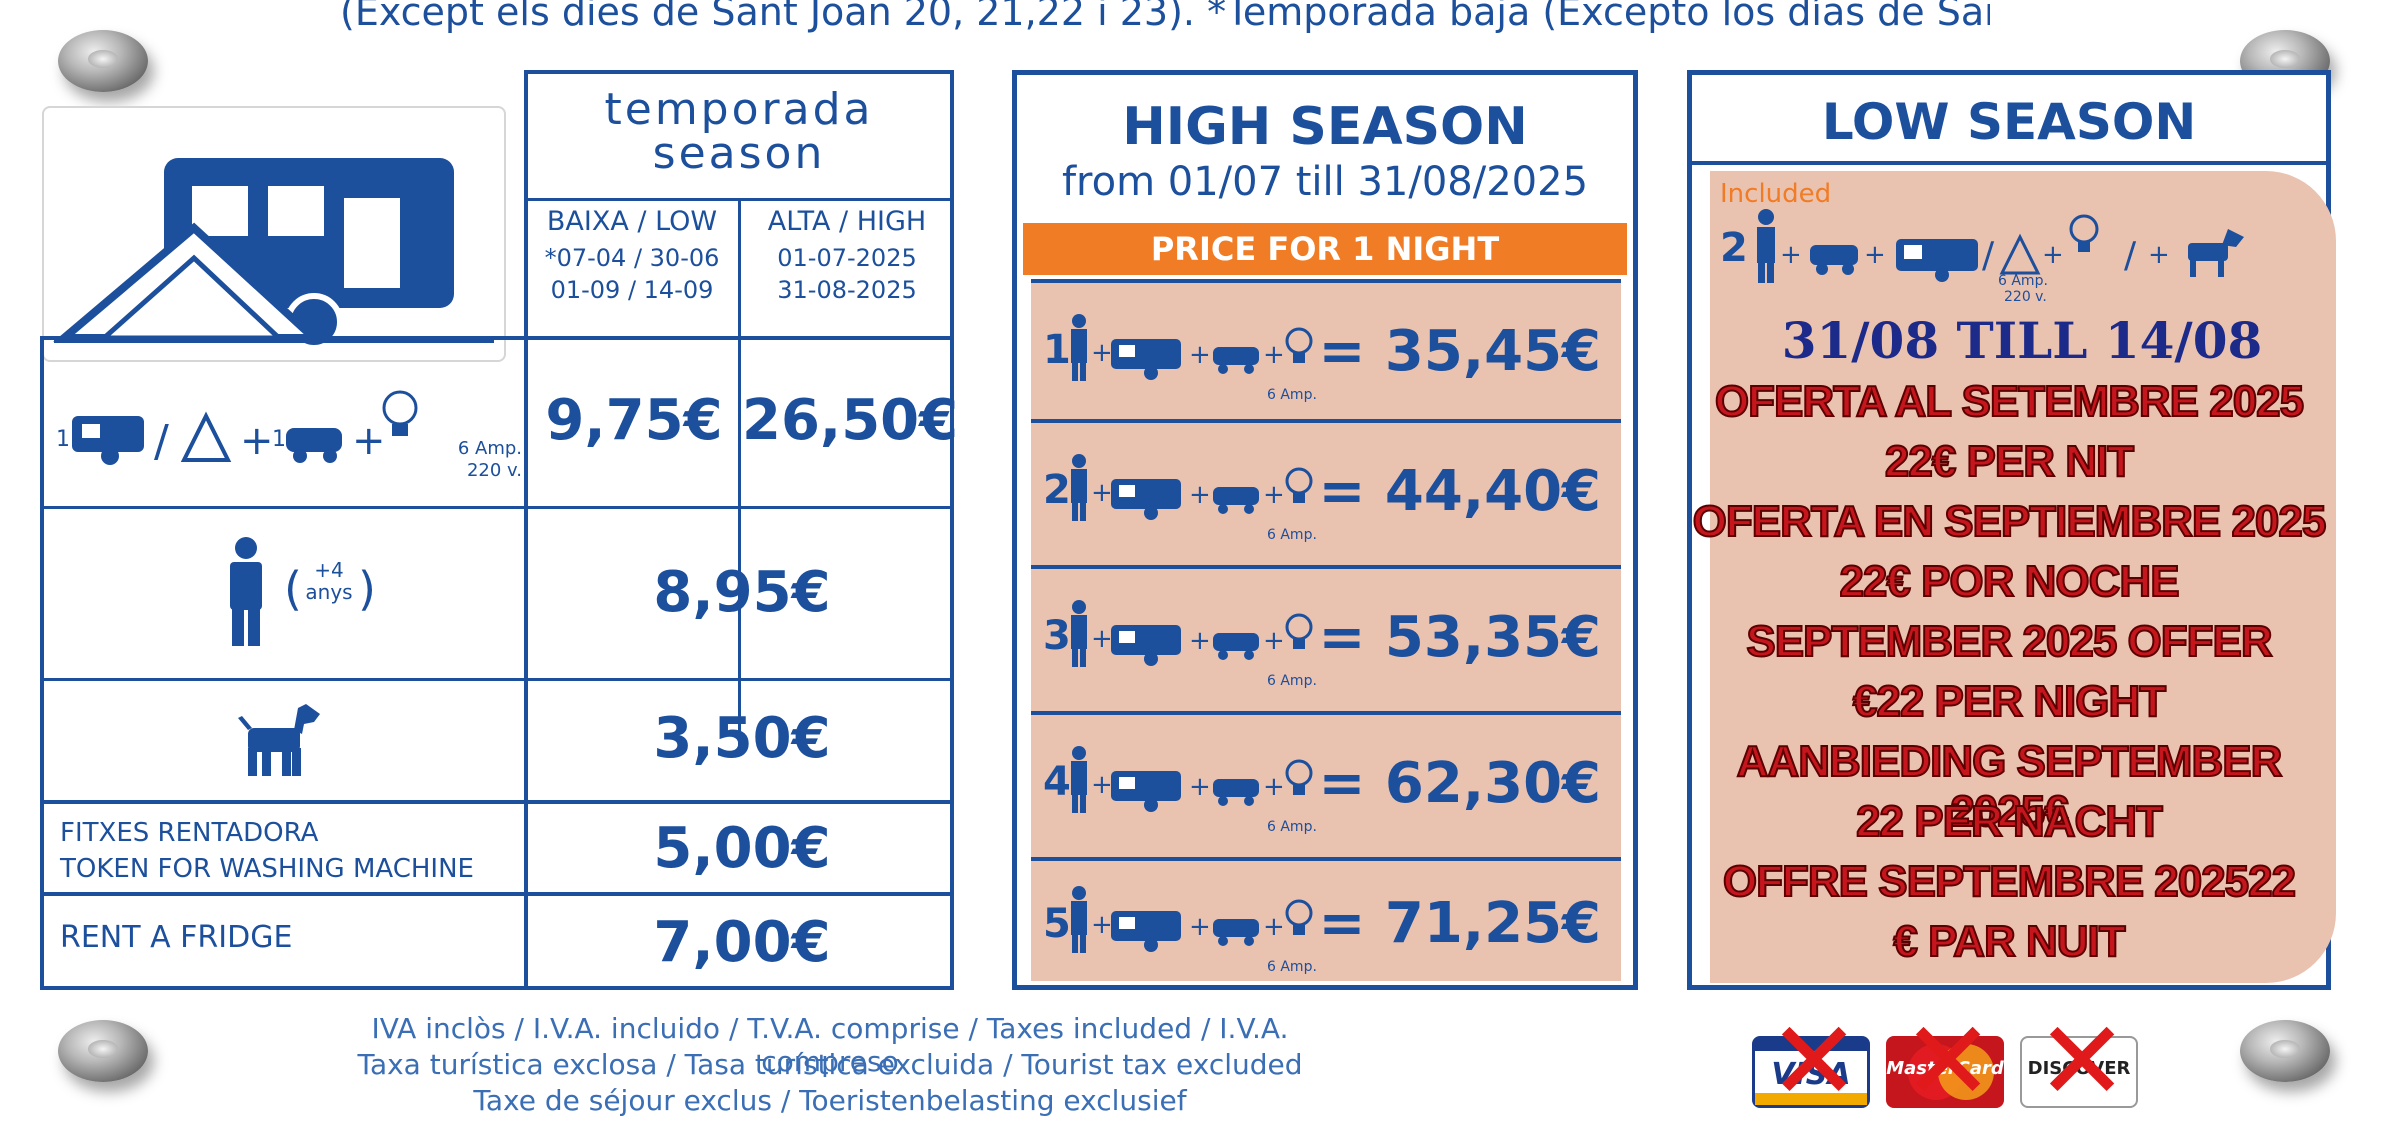  What do you see at coordinates (246, 591) in the screenshot?
I see `person-icon` at bounding box center [246, 591].